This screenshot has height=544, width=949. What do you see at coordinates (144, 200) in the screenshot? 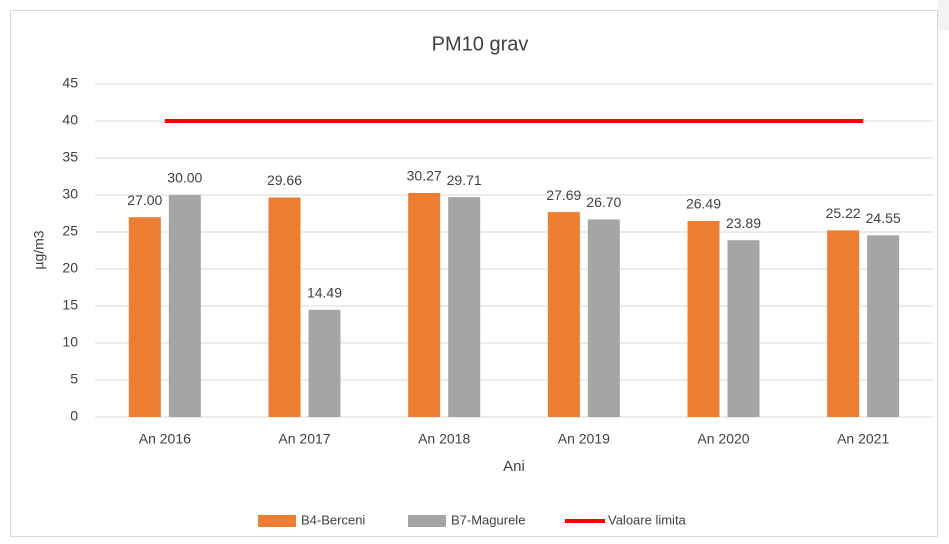
I see `data-label: 27.00` at bounding box center [144, 200].